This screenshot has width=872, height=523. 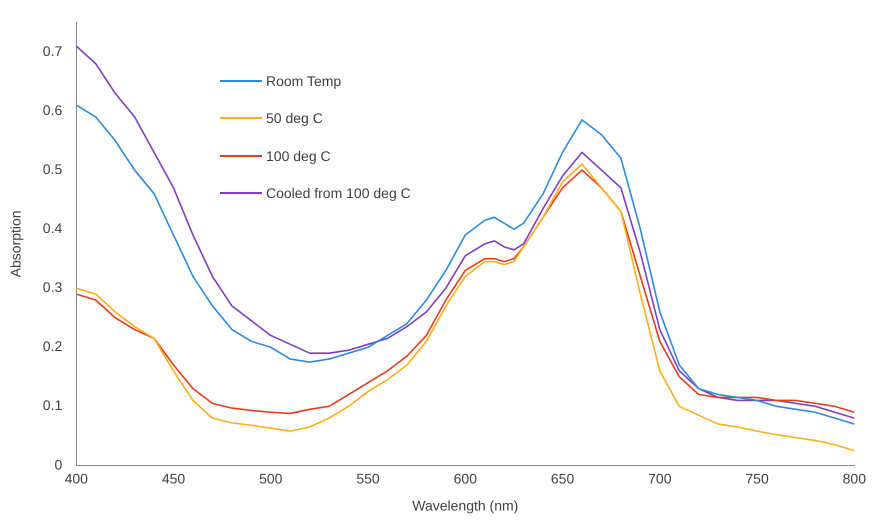 What do you see at coordinates (338, 193) in the screenshot?
I see `legend-label: Cooled from 100 deg C` at bounding box center [338, 193].